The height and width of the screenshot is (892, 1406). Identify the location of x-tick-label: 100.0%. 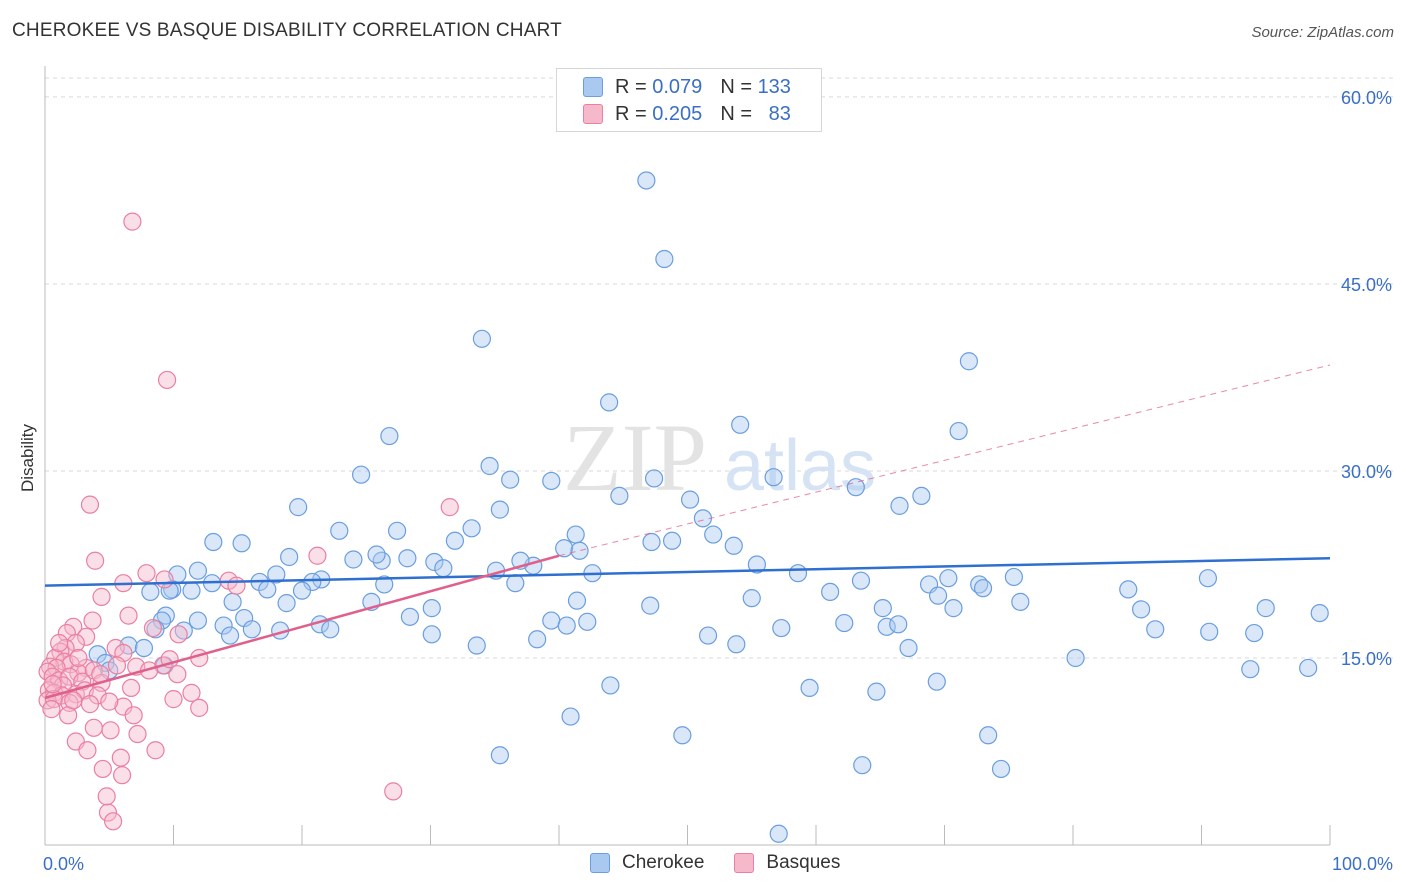
(1362, 864).